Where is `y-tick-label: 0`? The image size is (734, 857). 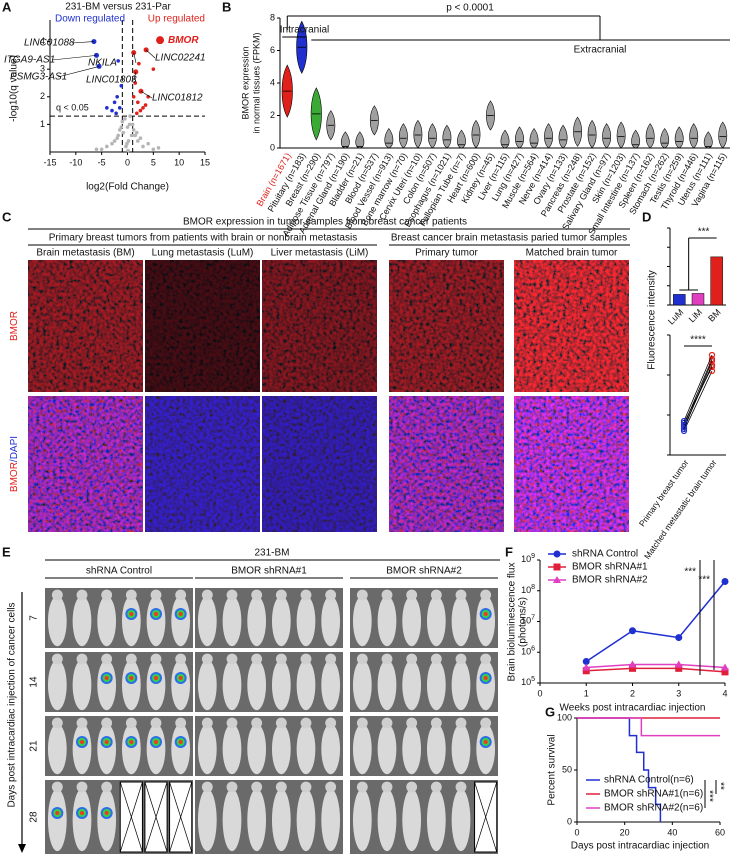
y-tick-label: 0 is located at coordinates (569, 821).